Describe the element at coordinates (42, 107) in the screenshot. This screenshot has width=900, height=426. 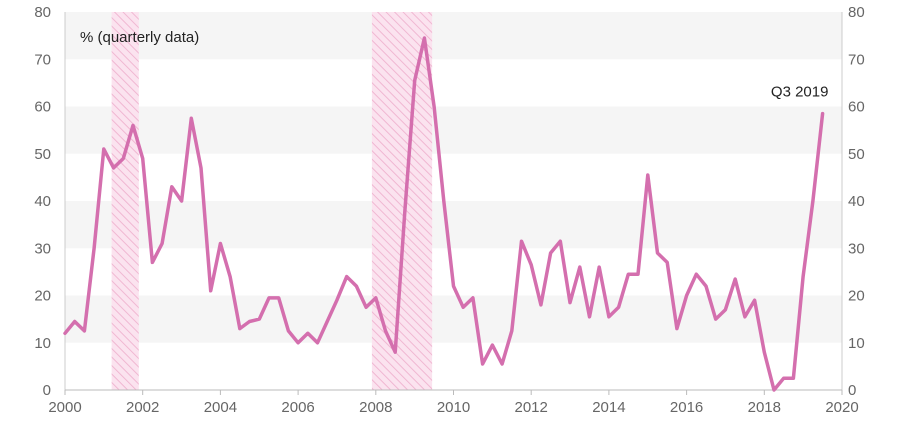
I see `y-tick-label-left: 60` at that location.